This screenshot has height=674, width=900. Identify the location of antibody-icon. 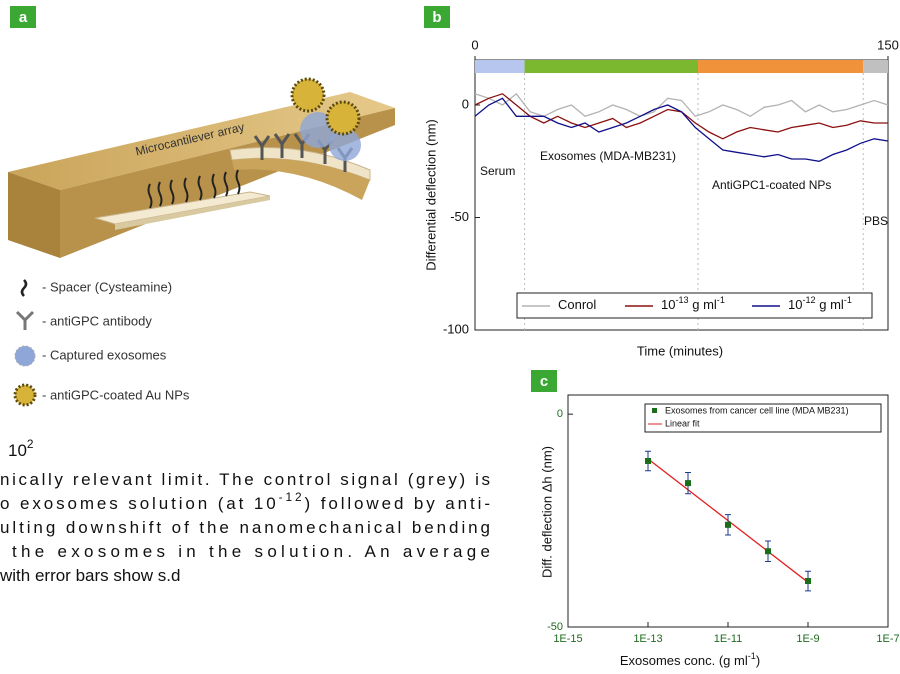
(25, 320).